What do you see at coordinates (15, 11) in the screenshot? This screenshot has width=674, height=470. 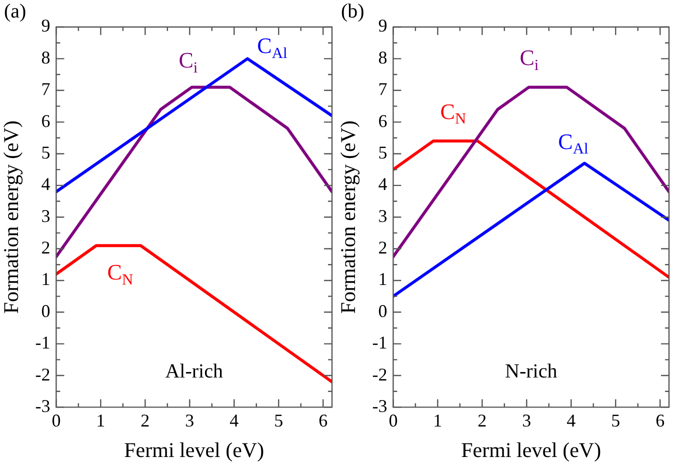 I see `chart-title: (a)` at bounding box center [15, 11].